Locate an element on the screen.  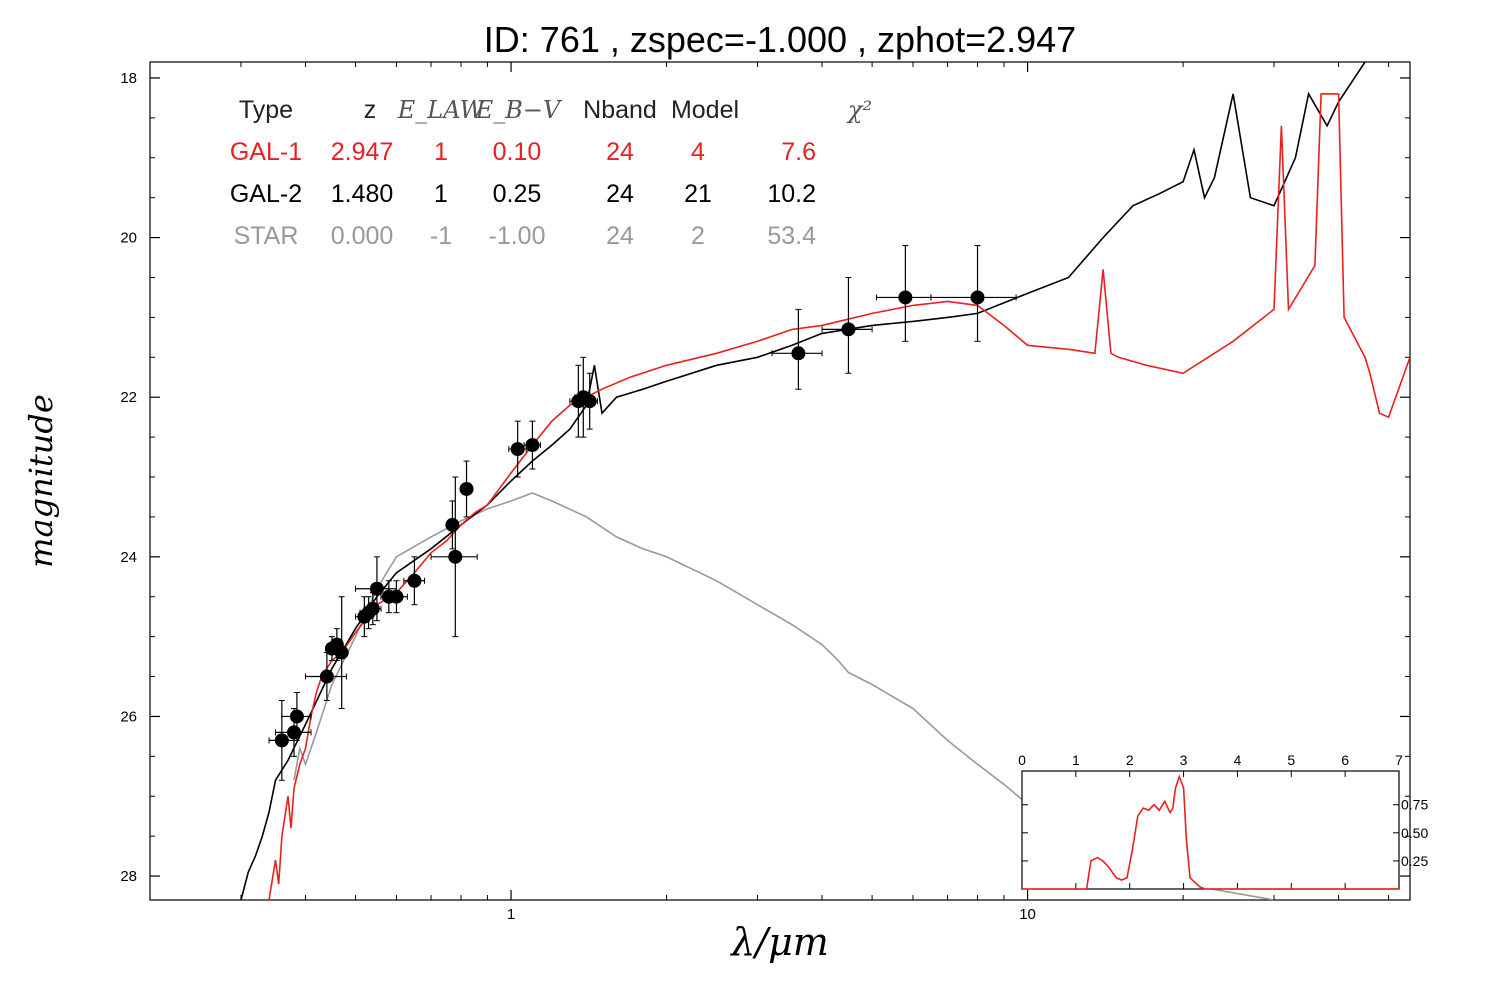
inset-x-tick-label: 1 is located at coordinates (1076, 760).